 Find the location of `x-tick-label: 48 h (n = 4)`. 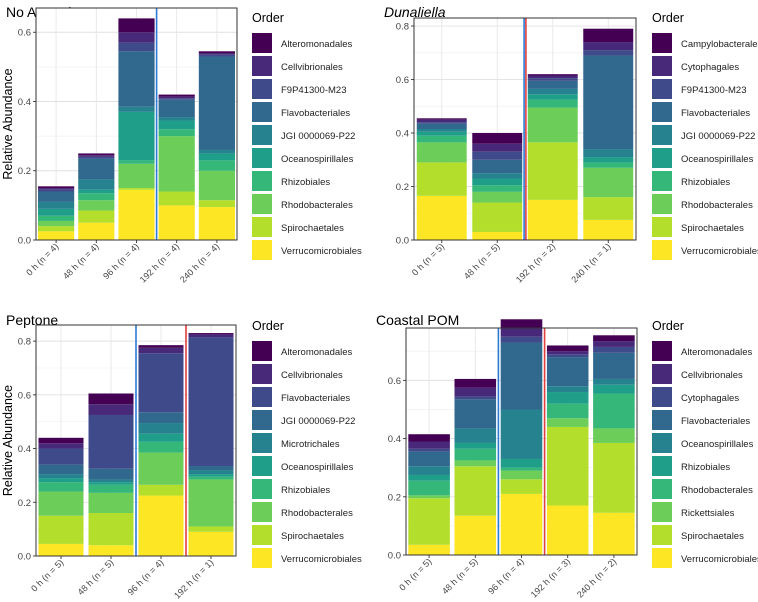

x-tick-label: 48 h (n = 4) is located at coordinates (81, 261).